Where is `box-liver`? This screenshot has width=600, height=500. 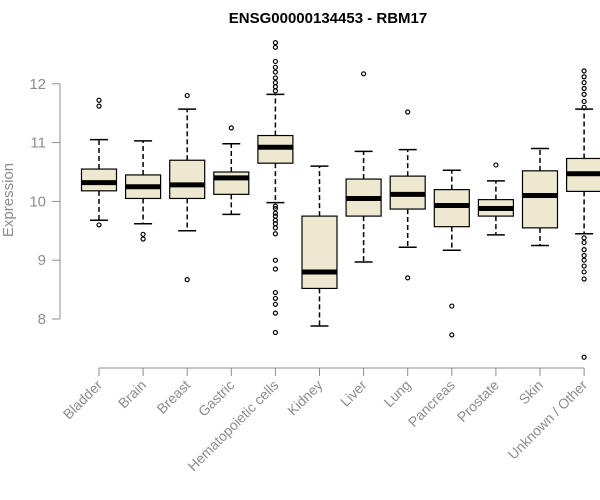 box-liver is located at coordinates (363, 167).